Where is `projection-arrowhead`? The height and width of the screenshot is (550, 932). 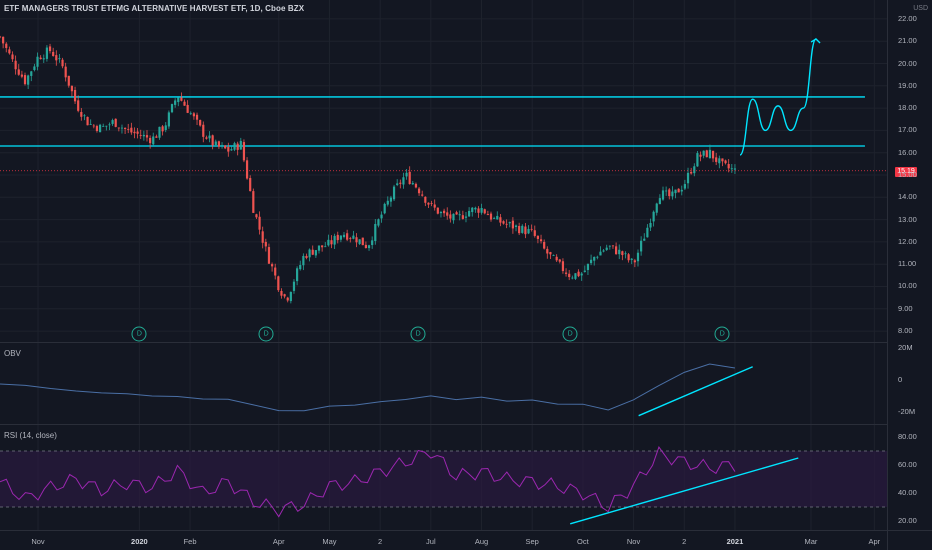 projection-arrowhead is located at coordinates (815, 41).